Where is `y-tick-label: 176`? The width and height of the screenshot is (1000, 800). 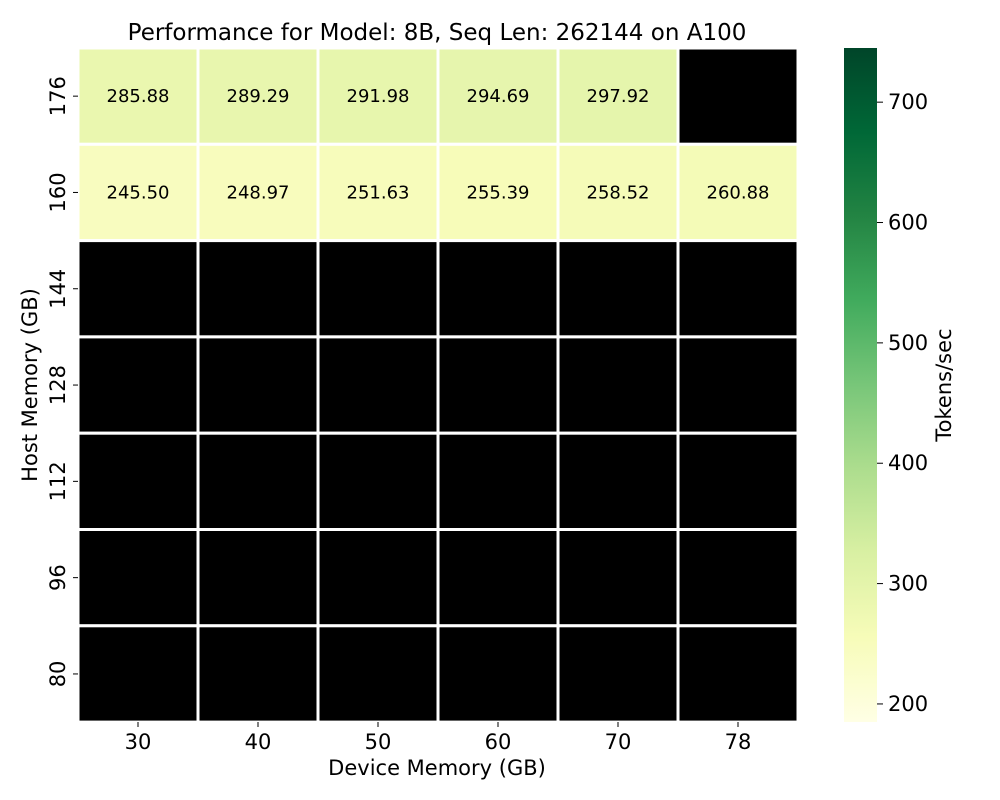 y-tick-label: 176 is located at coordinates (58, 96).